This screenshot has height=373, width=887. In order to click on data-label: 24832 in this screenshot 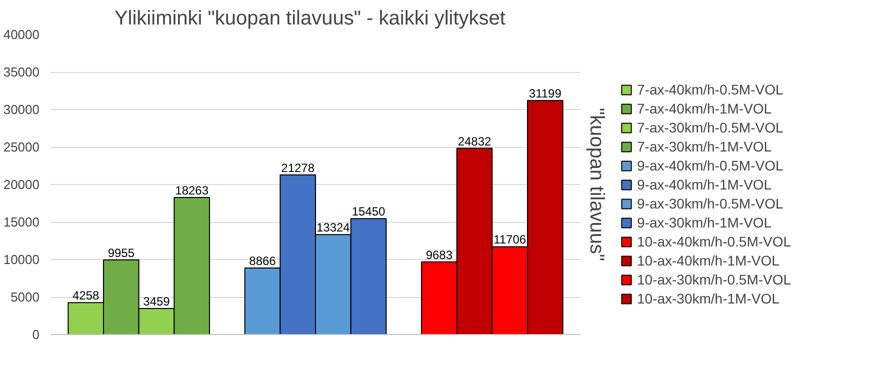, I will do `click(475, 141)`.